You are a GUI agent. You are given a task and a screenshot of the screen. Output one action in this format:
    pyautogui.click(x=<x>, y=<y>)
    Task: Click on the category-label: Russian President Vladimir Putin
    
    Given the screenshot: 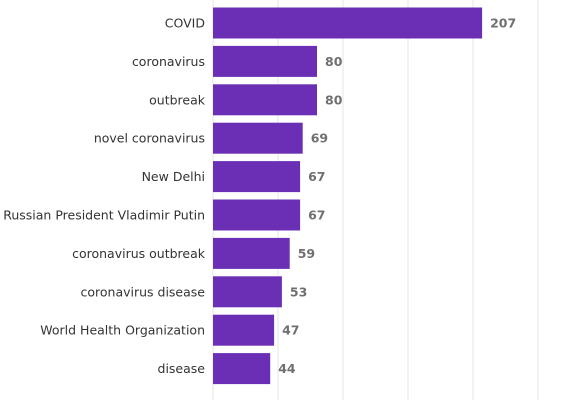 What is the action you would take?
    pyautogui.click(x=104, y=215)
    